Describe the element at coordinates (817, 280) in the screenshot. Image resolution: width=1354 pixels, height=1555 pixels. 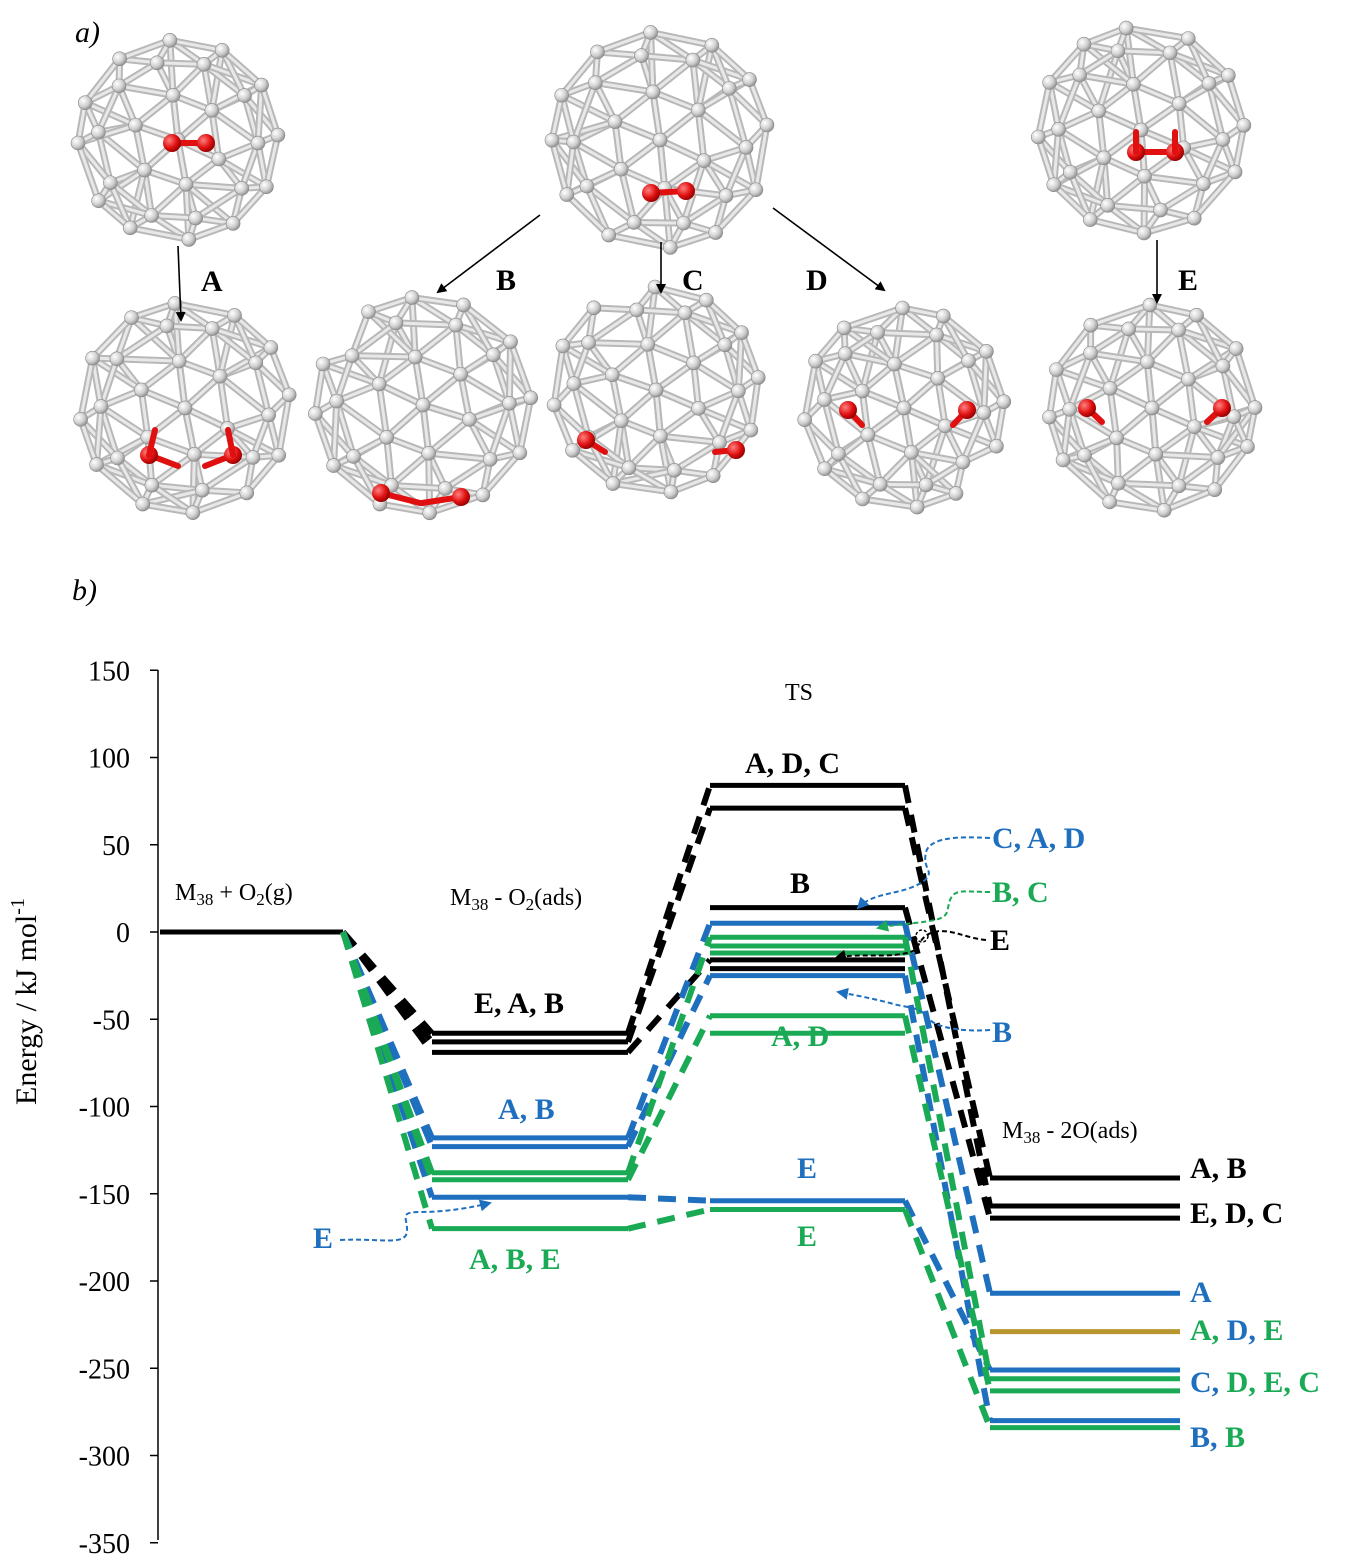
I see `arrow-label-D: D` at that location.